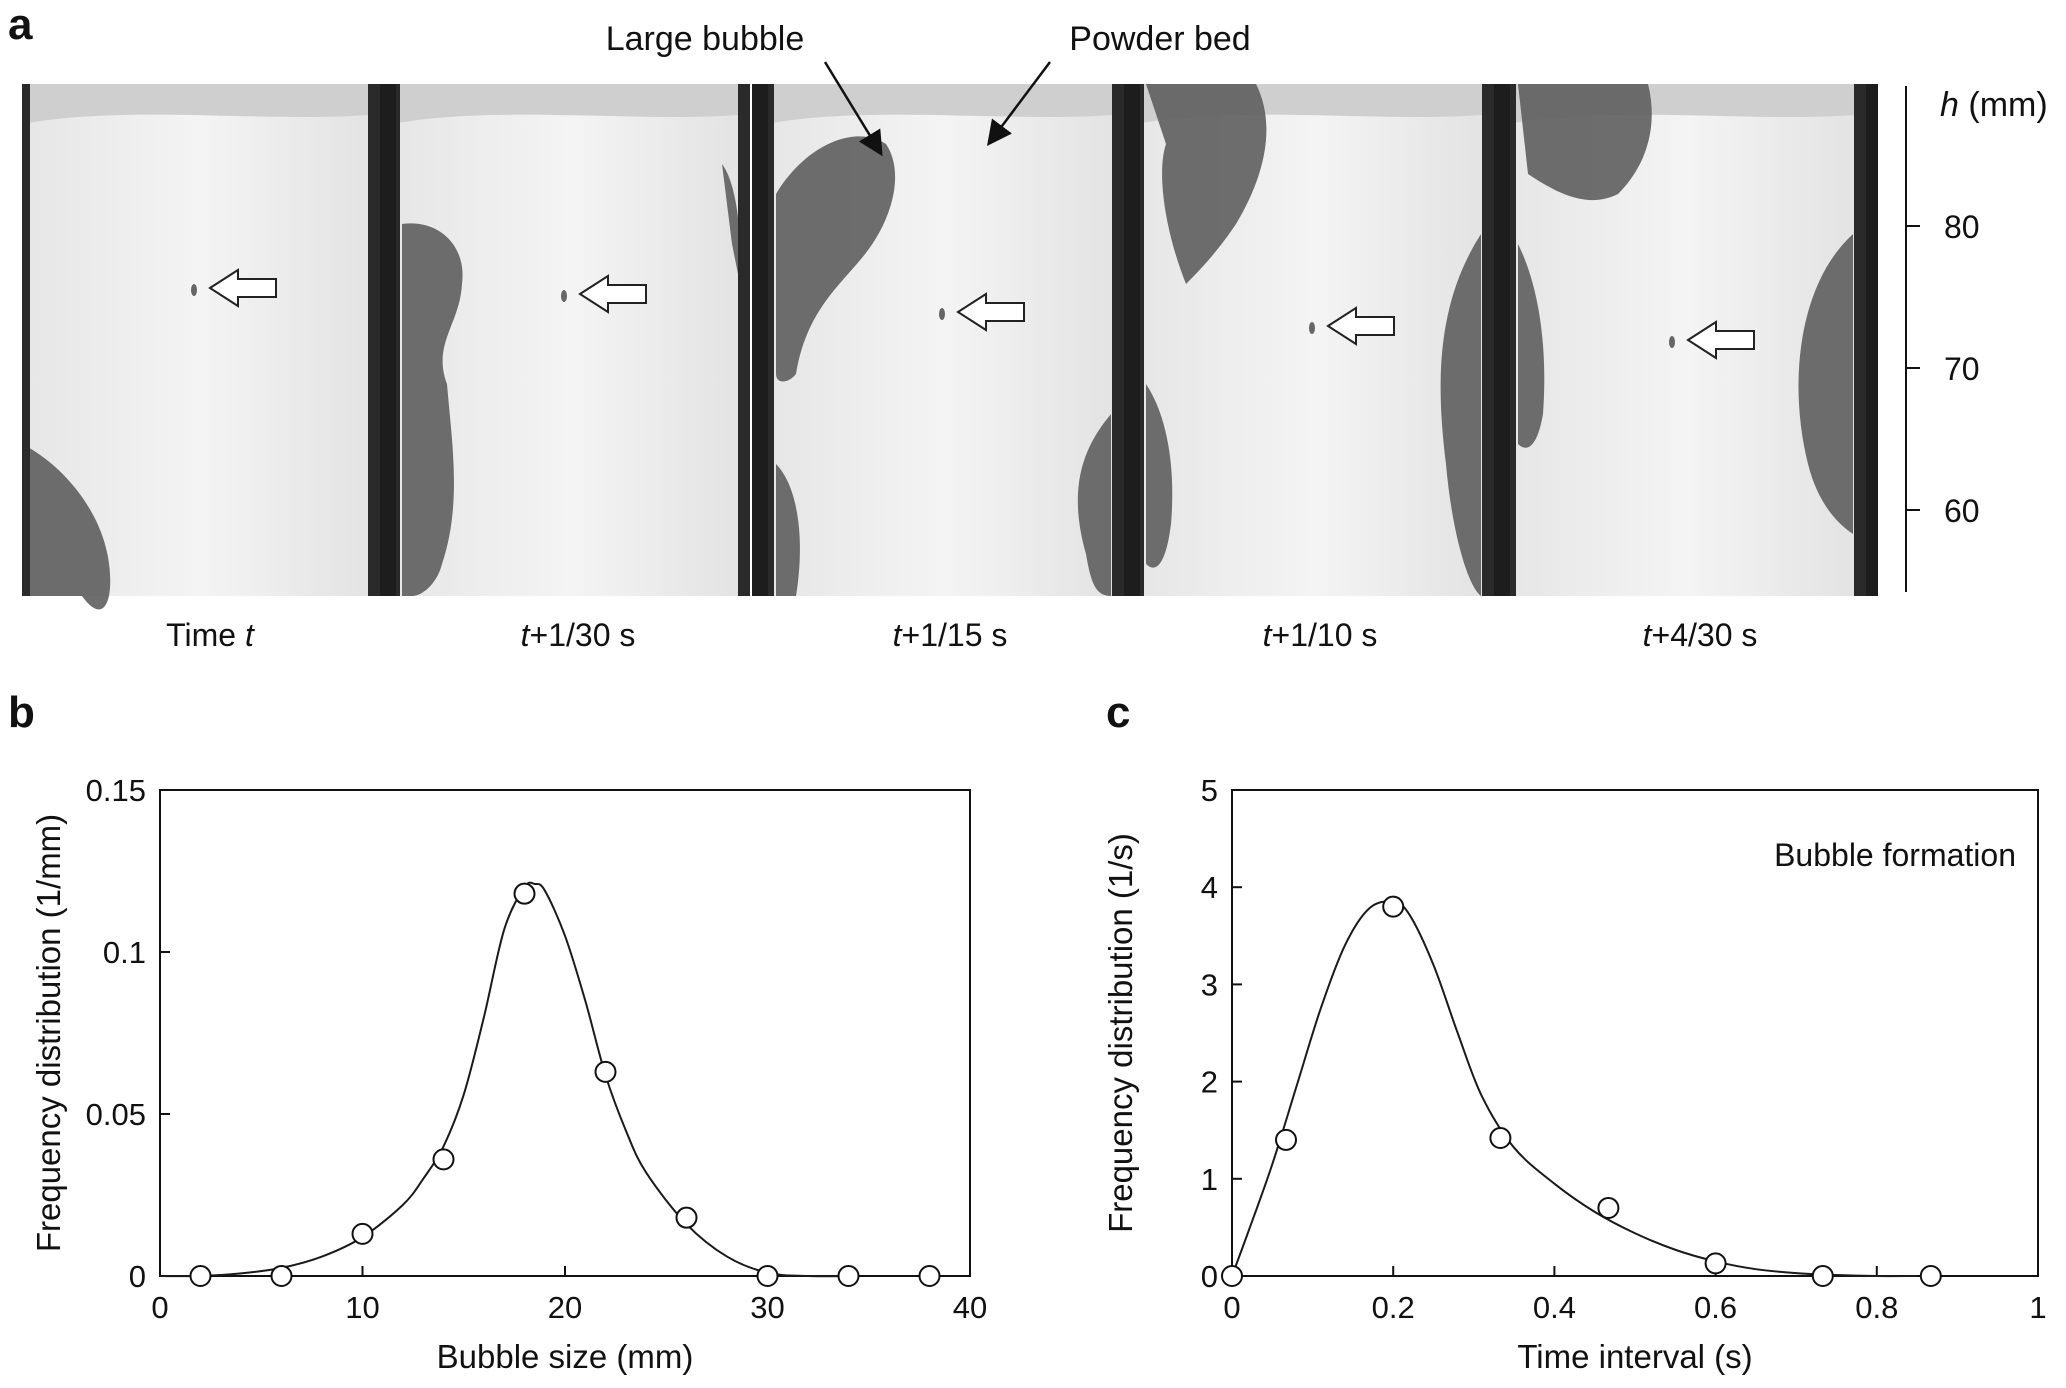 The height and width of the screenshot is (1388, 2066). I want to click on x-axis-label: Bubble size (mm), so click(565, 1356).